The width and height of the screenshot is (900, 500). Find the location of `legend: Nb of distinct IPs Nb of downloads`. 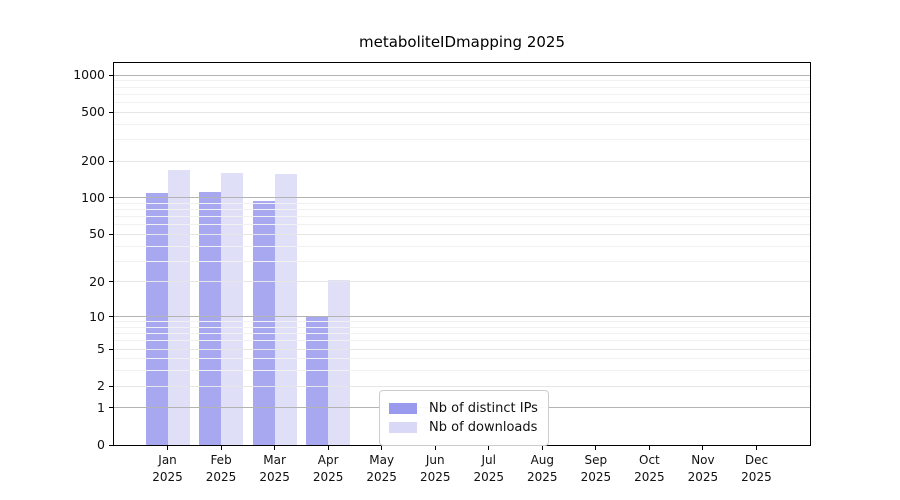

legend: Nb of distinct IPs Nb of downloads is located at coordinates (464, 418).